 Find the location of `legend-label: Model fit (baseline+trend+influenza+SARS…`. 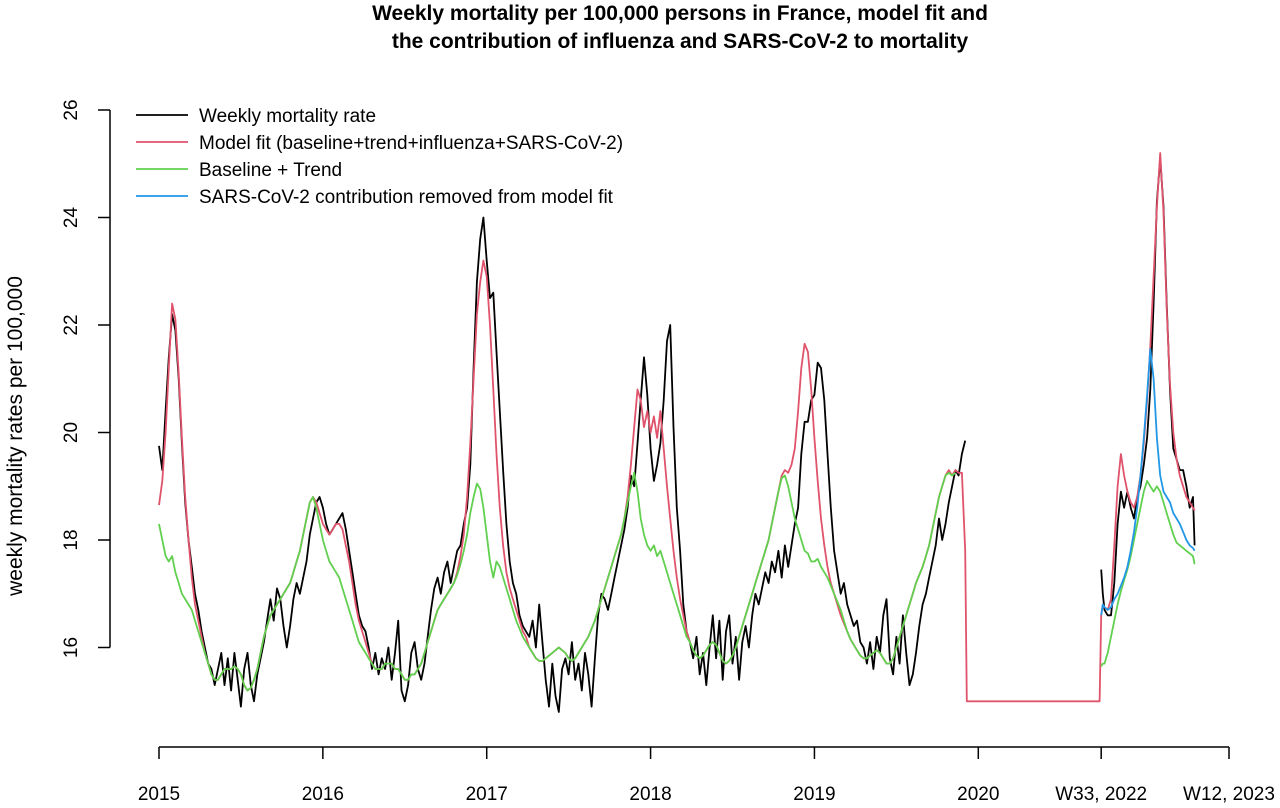

legend-label: Model fit (baseline+trend+influenza+SARS… is located at coordinates (411, 143).